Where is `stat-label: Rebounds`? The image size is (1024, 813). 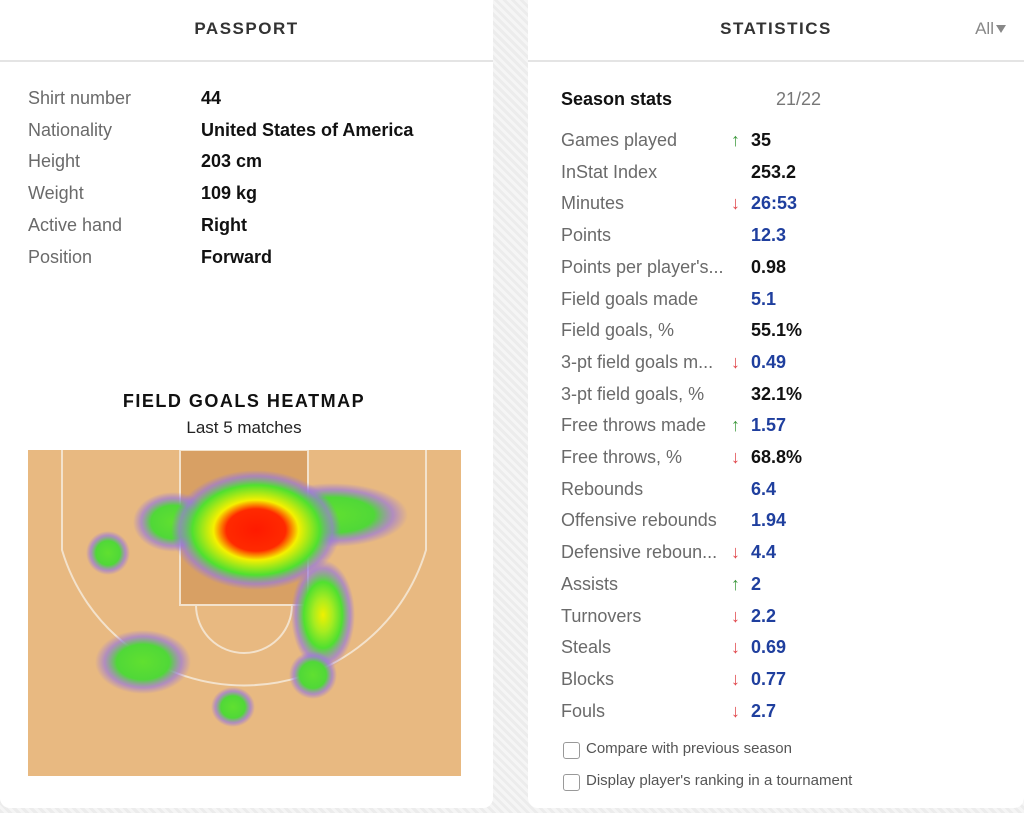 stat-label: Rebounds is located at coordinates (602, 488).